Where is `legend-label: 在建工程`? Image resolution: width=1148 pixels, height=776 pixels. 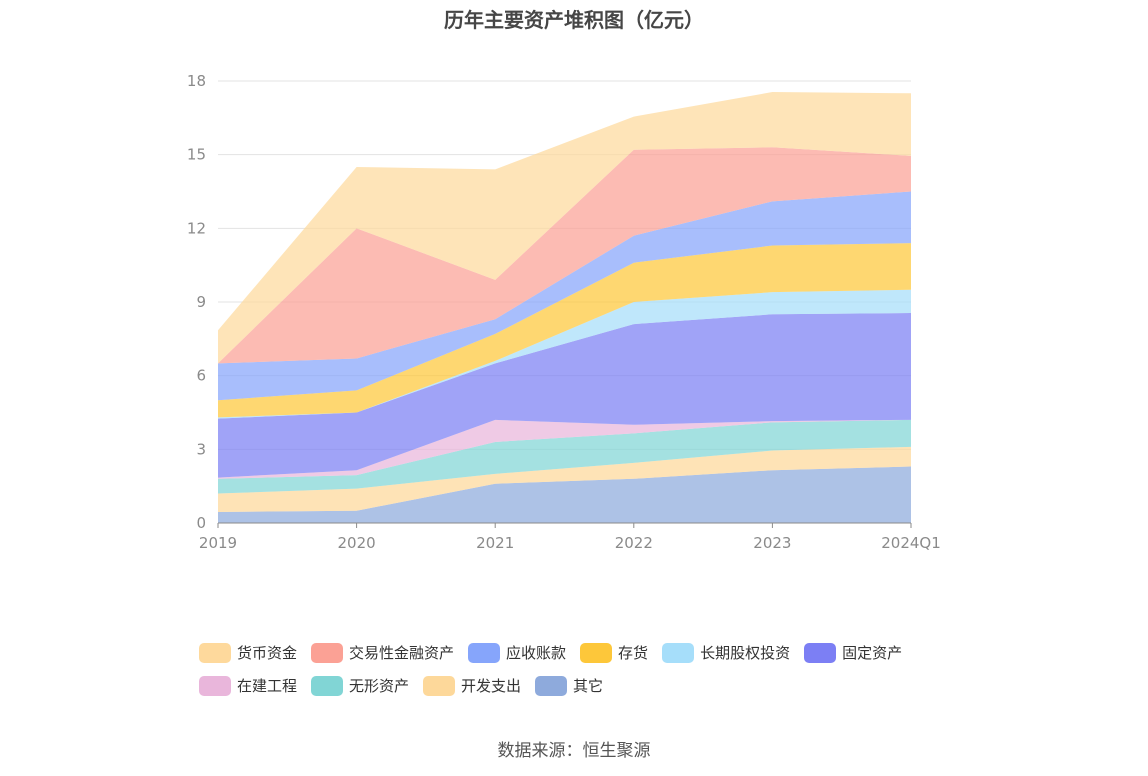 legend-label: 在建工程 is located at coordinates (267, 686).